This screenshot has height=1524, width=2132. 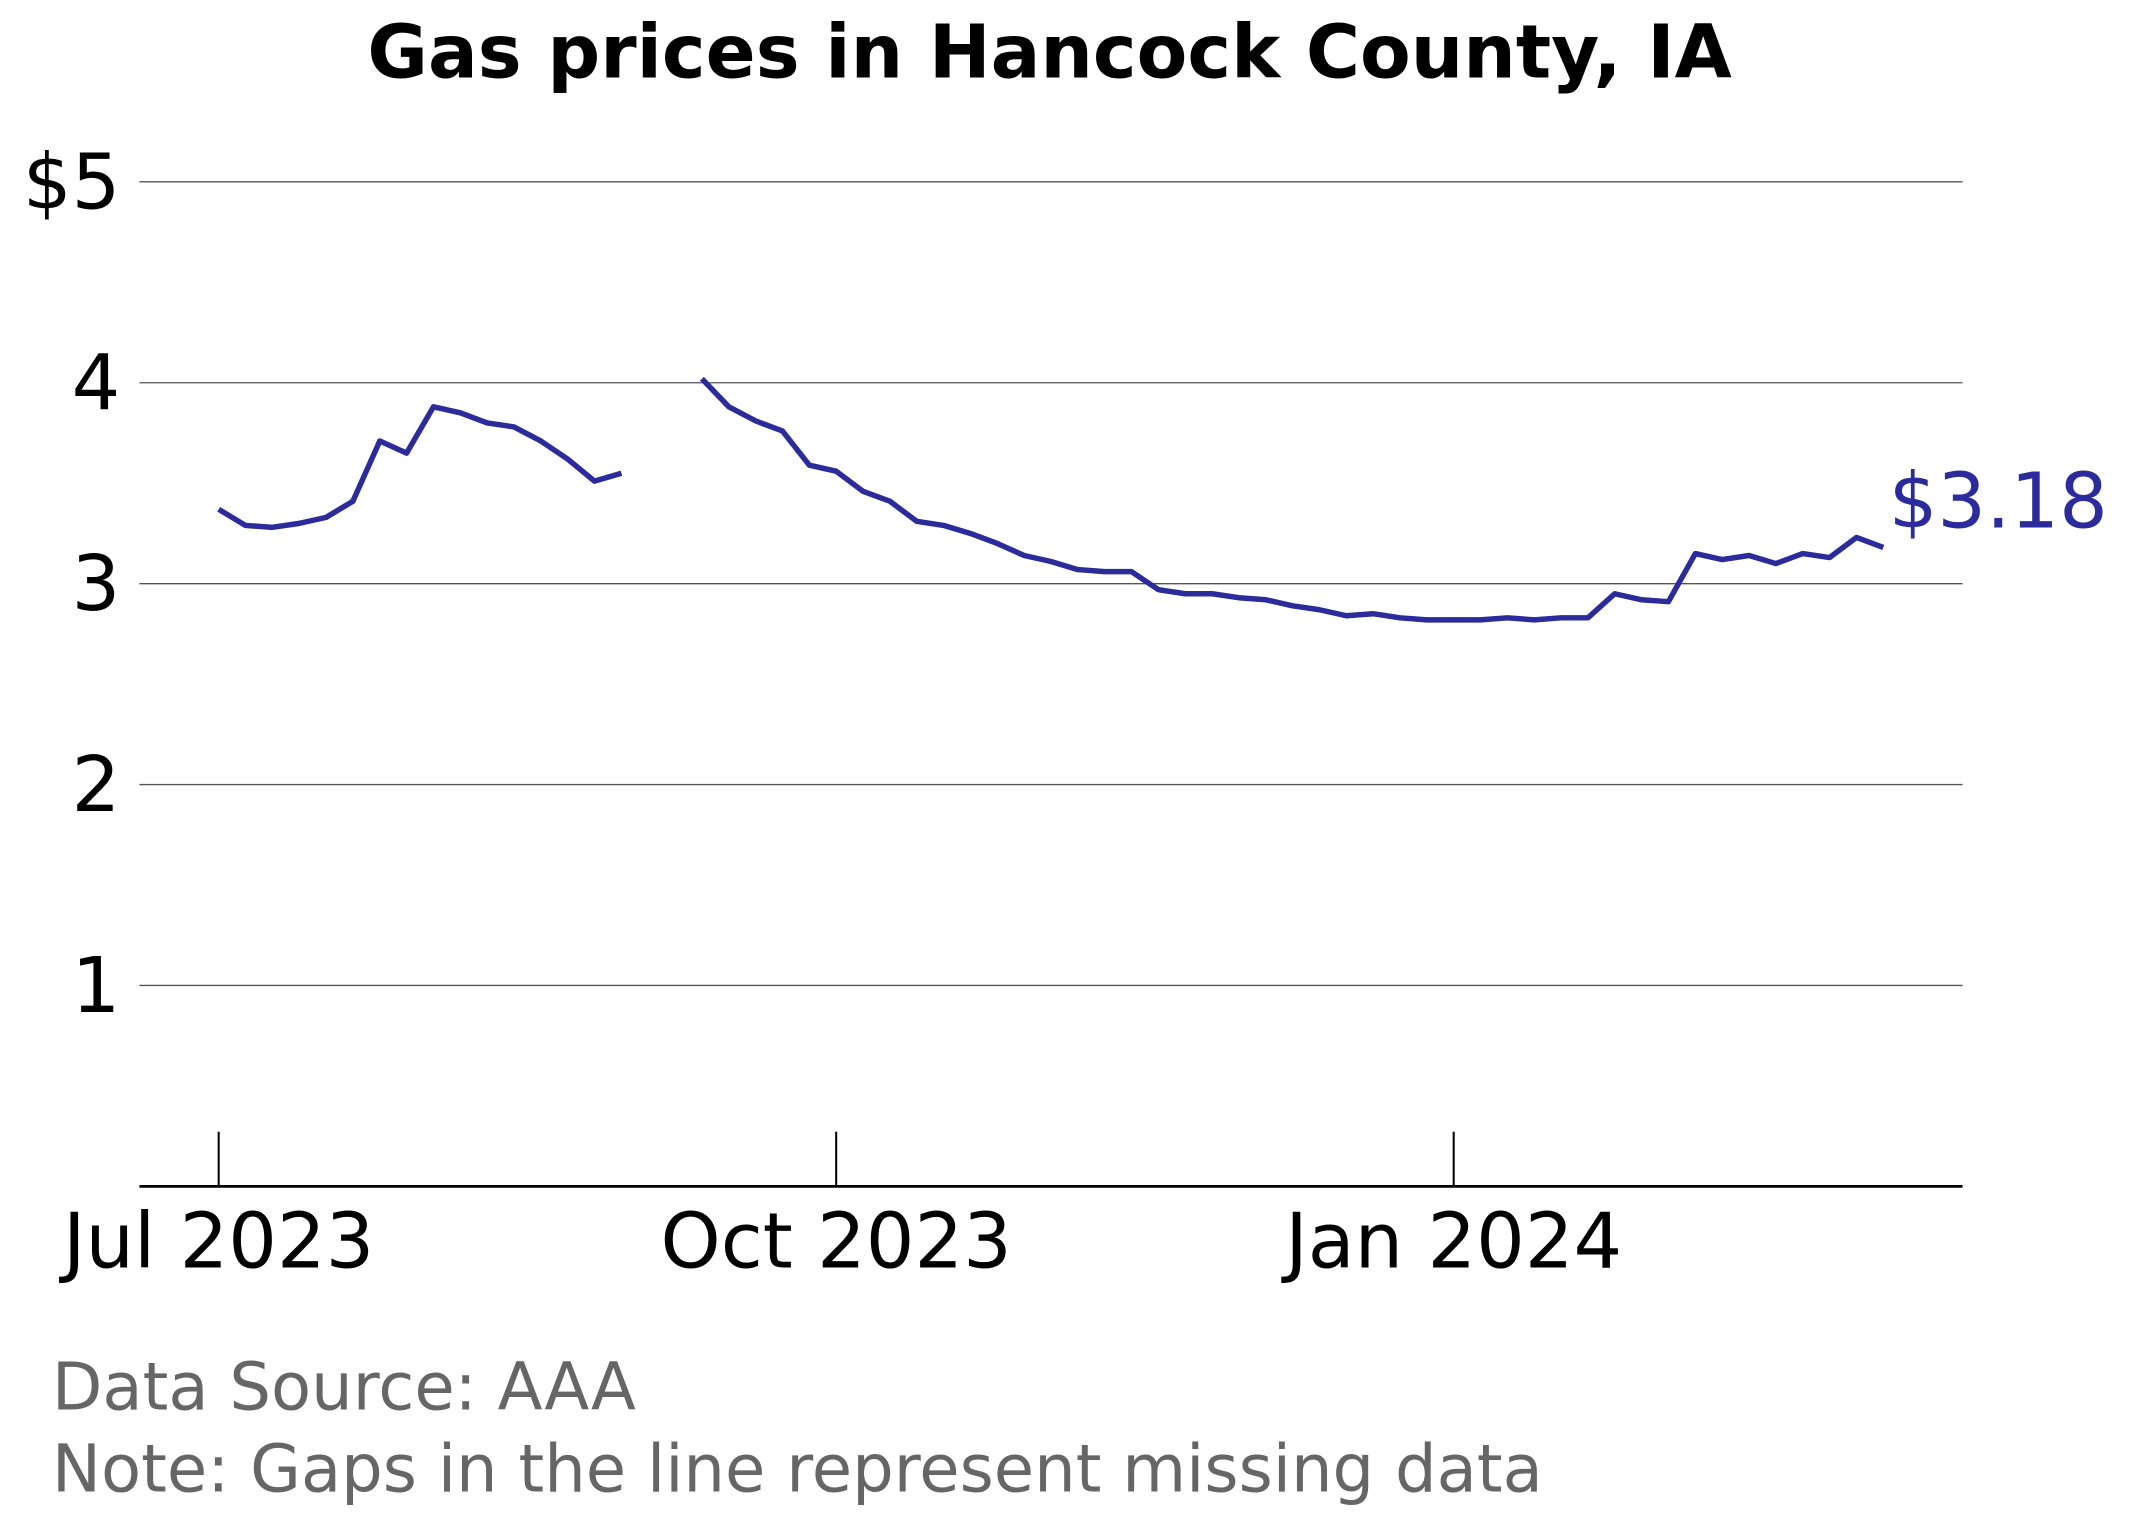 I want to click on x-tick-label: Jan 2024, so click(x=1451, y=1241).